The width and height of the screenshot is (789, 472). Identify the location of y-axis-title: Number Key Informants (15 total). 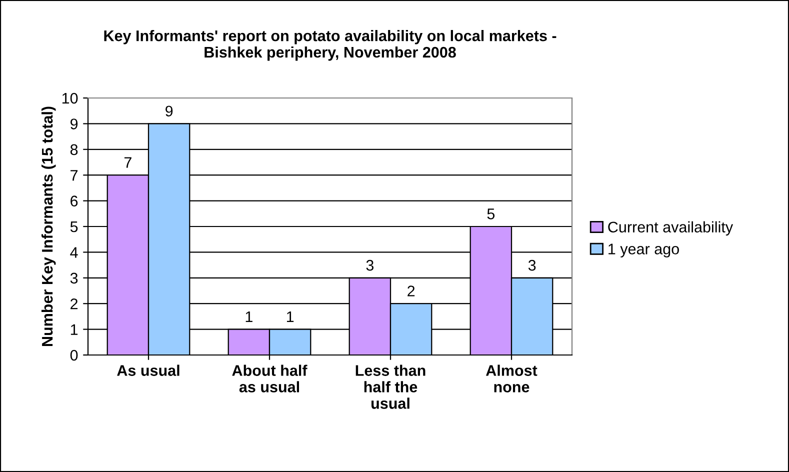
(48, 226).